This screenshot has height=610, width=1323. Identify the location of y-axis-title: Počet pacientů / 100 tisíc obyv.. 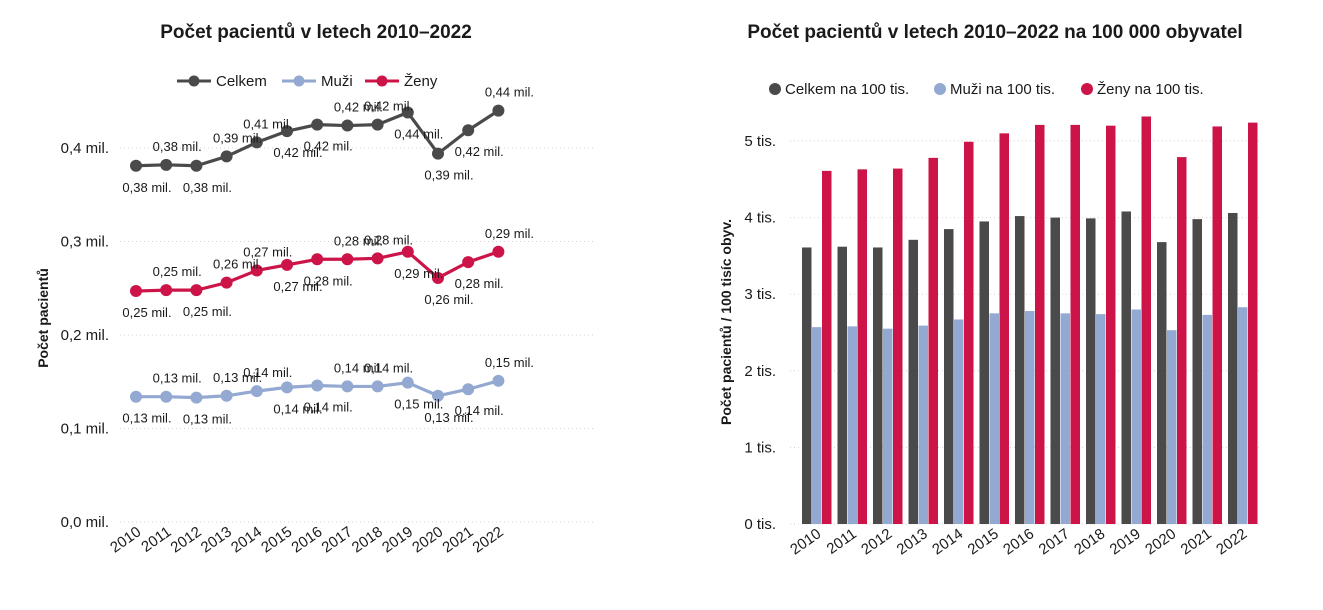
(726, 322).